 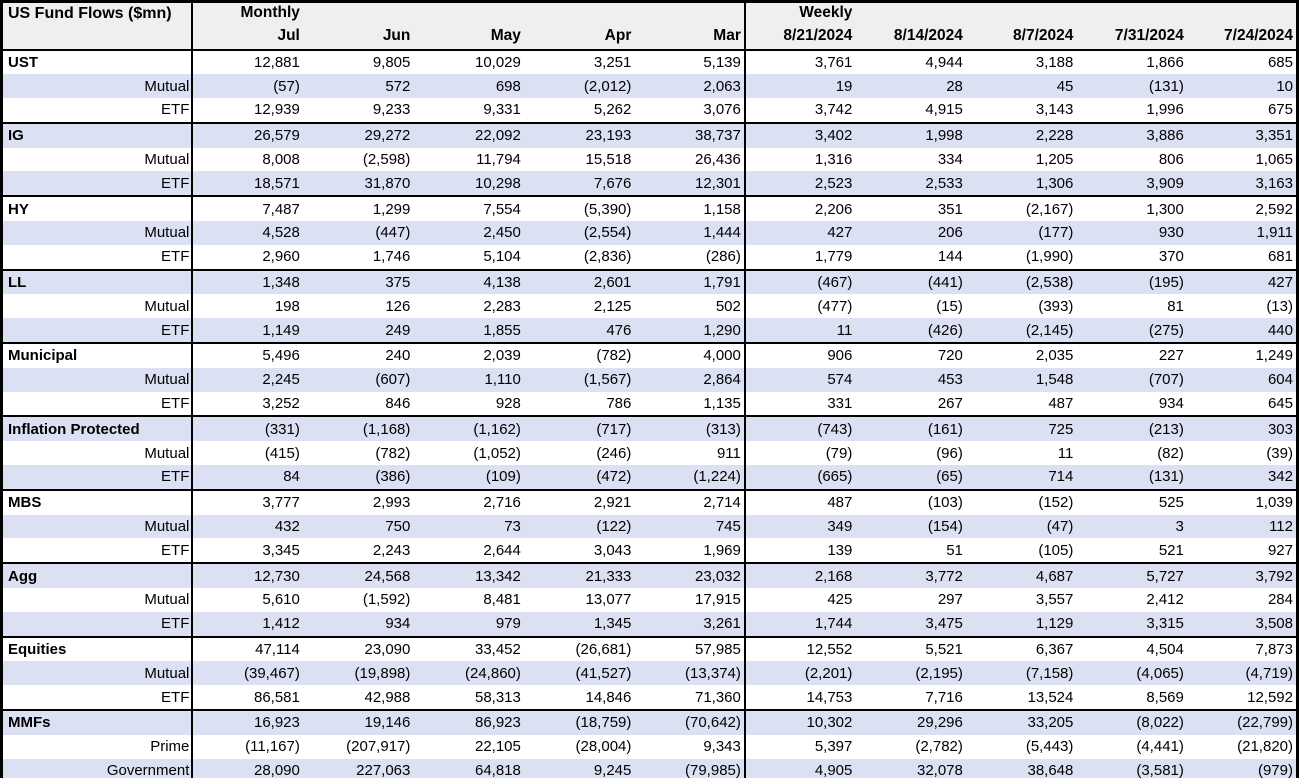 I want to click on data-cell: (743), so click(x=800, y=428).